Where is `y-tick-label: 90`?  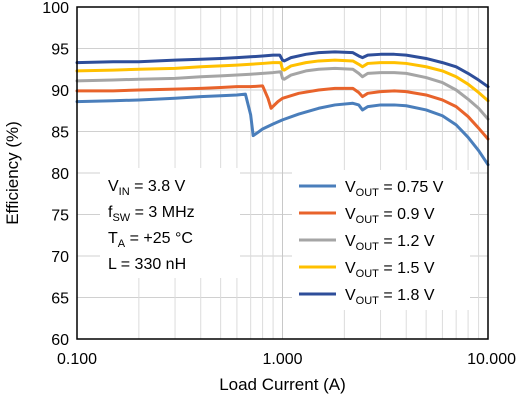 y-tick-label: 90 is located at coordinates (60, 91).